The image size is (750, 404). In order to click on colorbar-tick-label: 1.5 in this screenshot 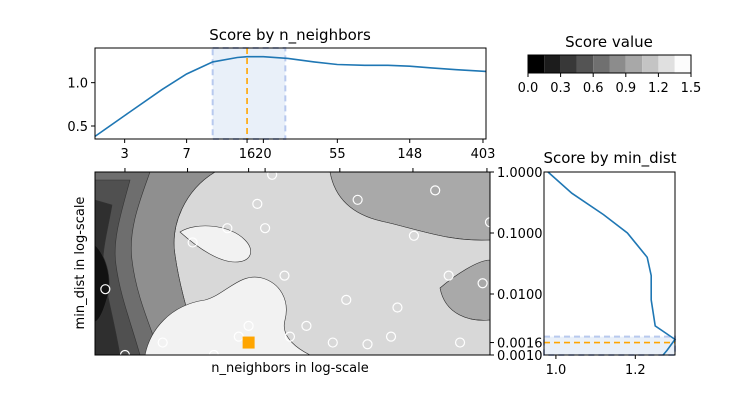, I will do `click(691, 88)`.